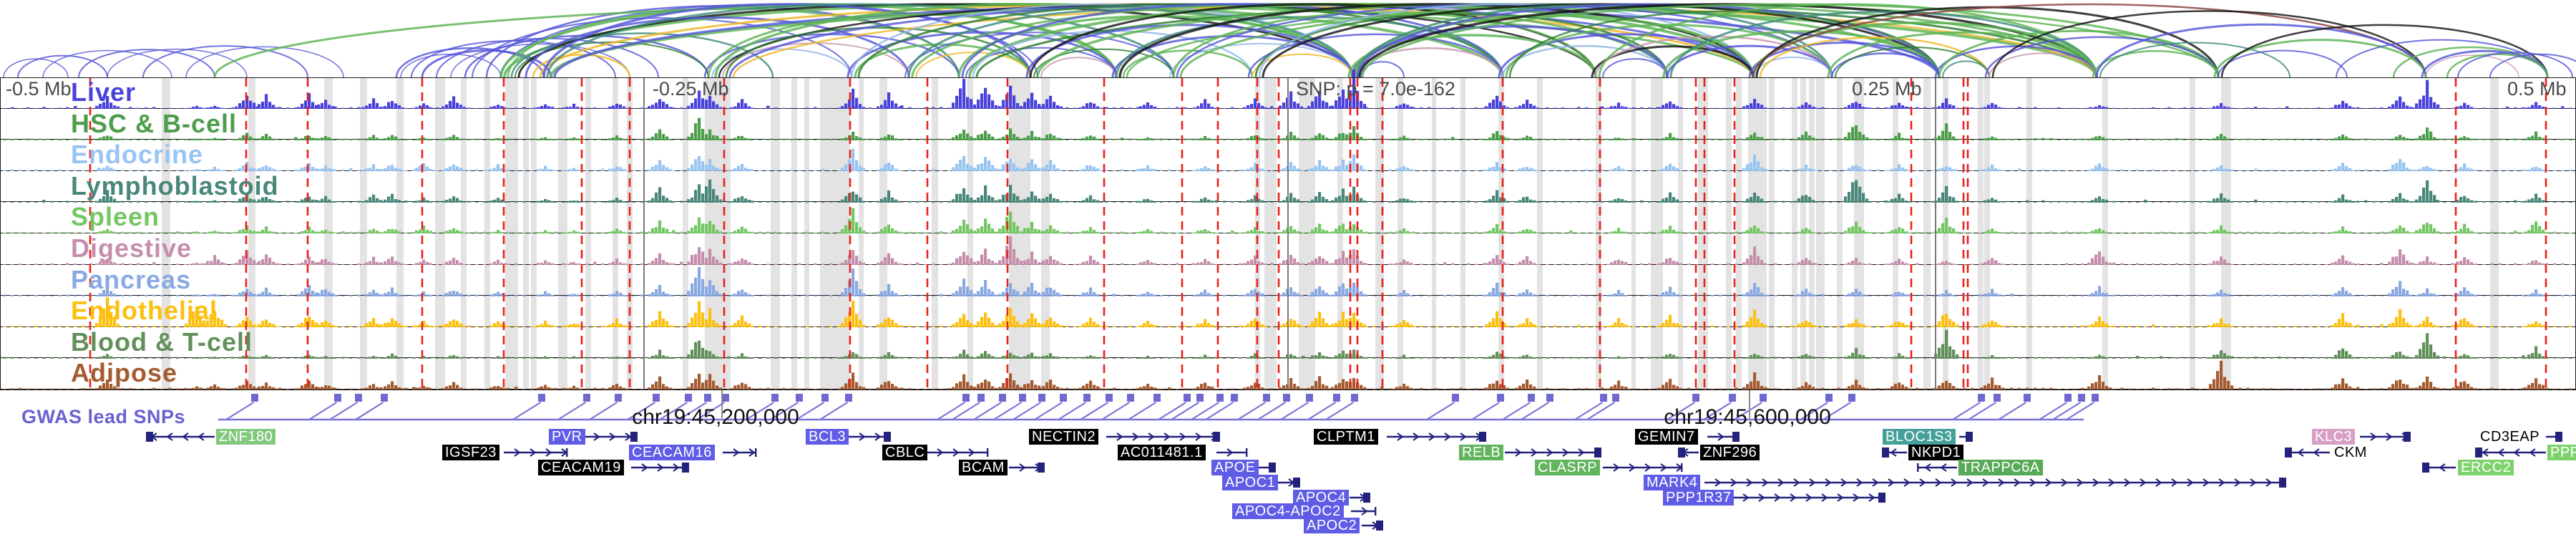 The image size is (2576, 537). I want to click on track-label-endothelial: Endothelial, so click(144, 311).